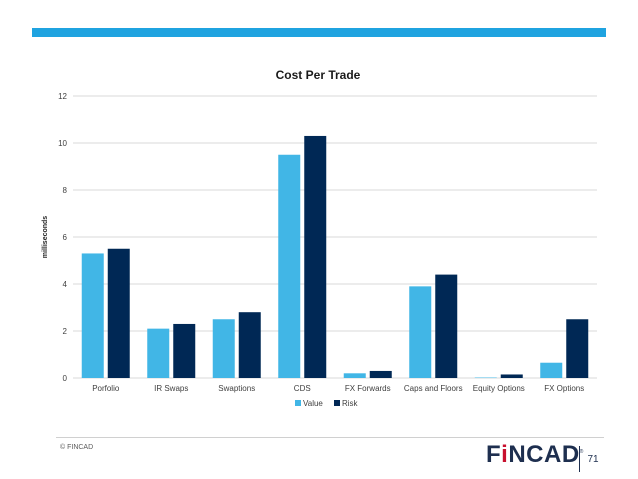  I want to click on logo-text-start: F, so click(494, 454).